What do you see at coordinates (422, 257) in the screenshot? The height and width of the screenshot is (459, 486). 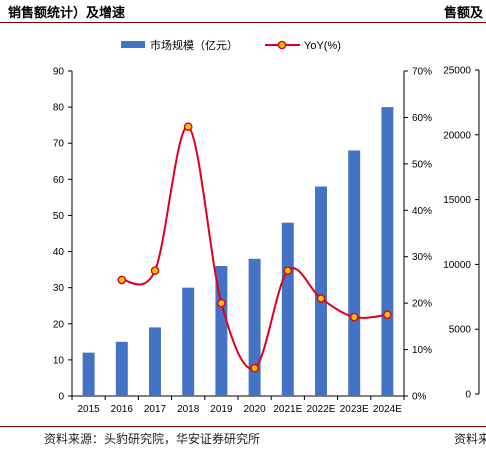 I see `y-tick-label-right: 30%` at bounding box center [422, 257].